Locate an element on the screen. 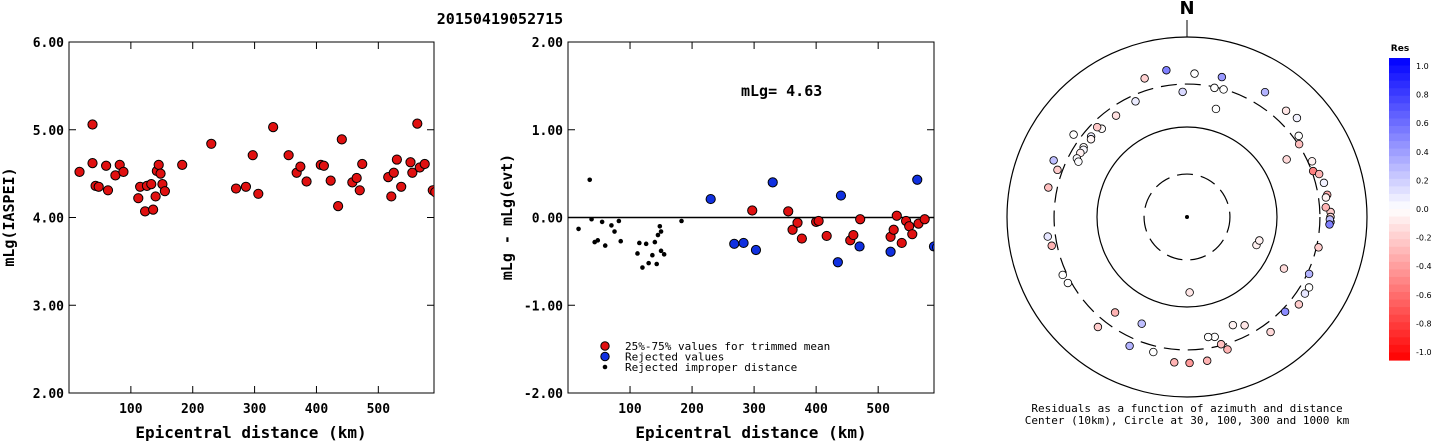 The width and height of the screenshot is (1437, 441). ring-100km is located at coordinates (1187, 217).